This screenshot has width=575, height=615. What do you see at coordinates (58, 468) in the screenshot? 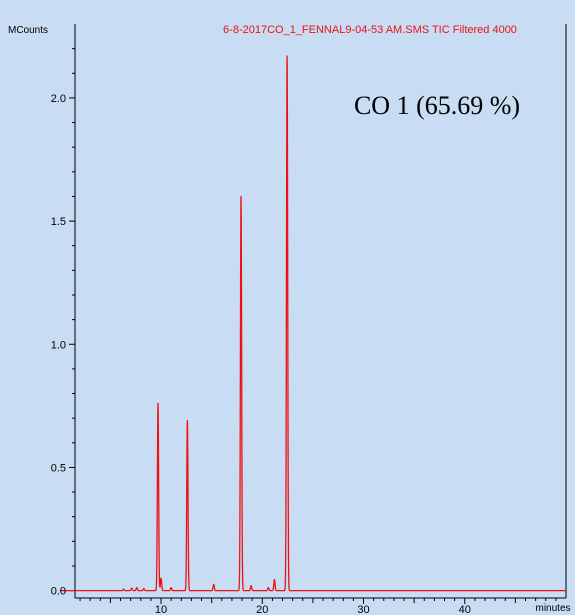
I see `y-tick-label: 0.5` at bounding box center [58, 468].